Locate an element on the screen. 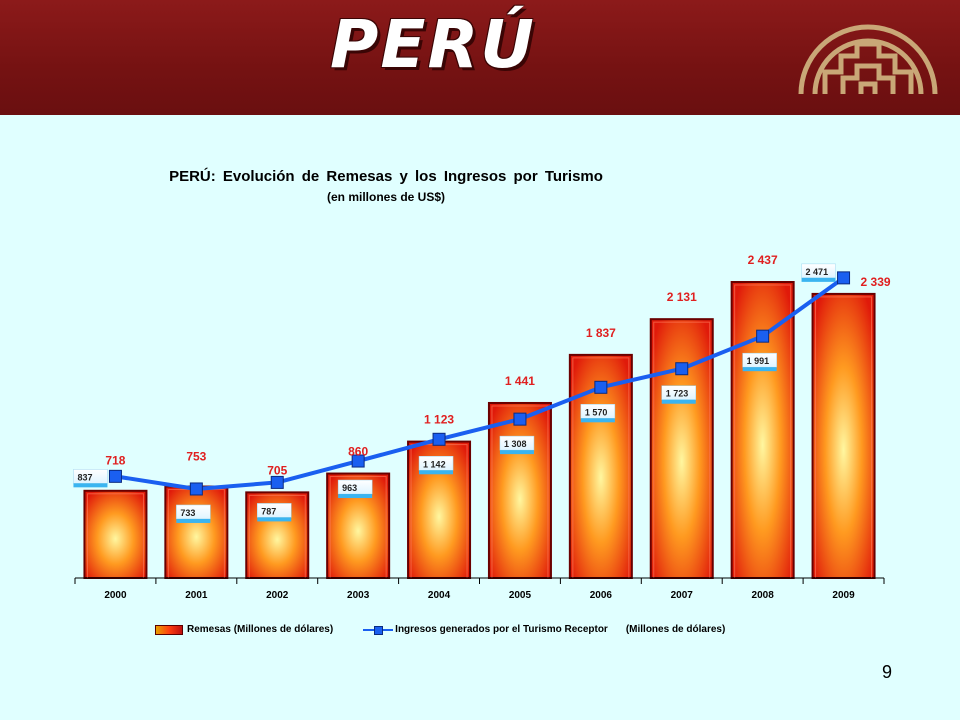  data-label-turismo-2004: 1 142 is located at coordinates (434, 464).